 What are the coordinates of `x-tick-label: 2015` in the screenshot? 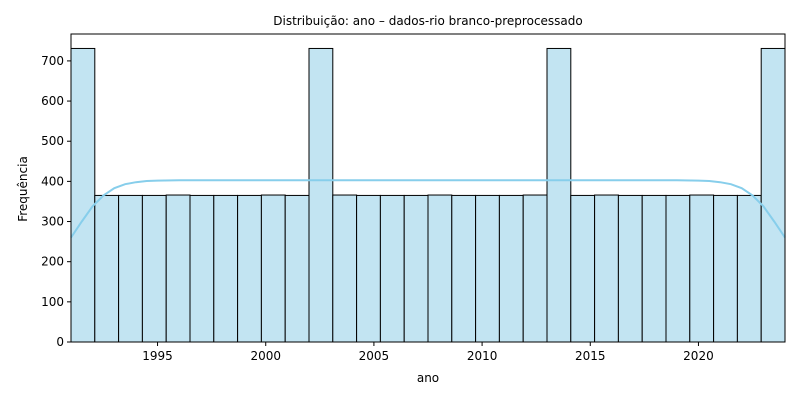 It's located at (590, 356).